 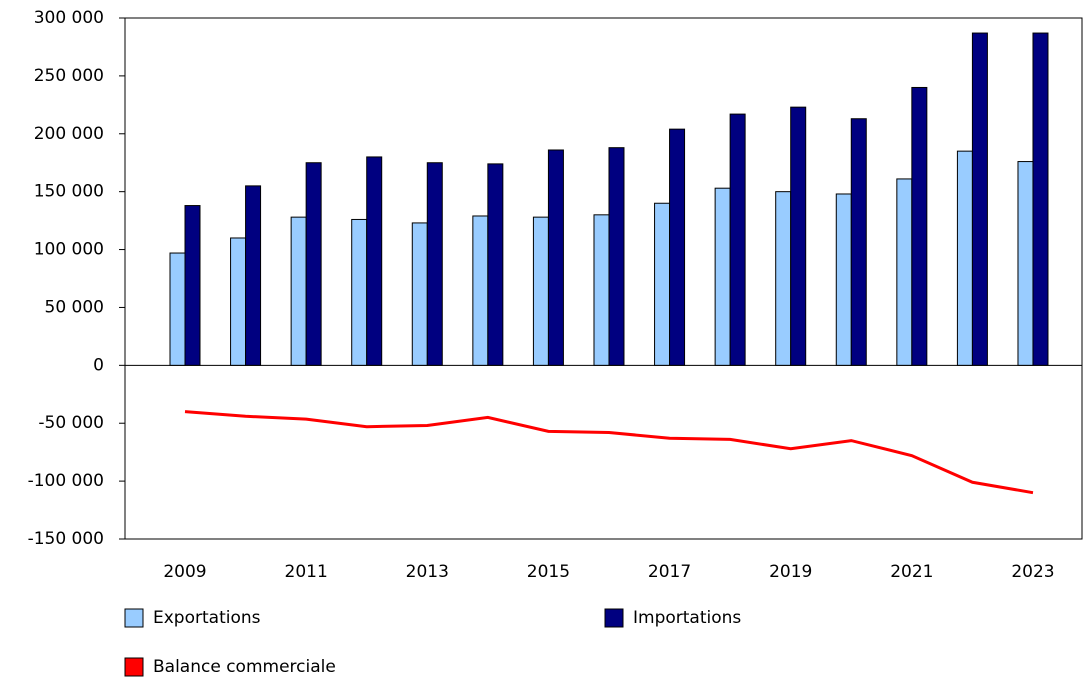 What do you see at coordinates (74, 307) in the screenshot?
I see `y-tick-label: 50 000` at bounding box center [74, 307].